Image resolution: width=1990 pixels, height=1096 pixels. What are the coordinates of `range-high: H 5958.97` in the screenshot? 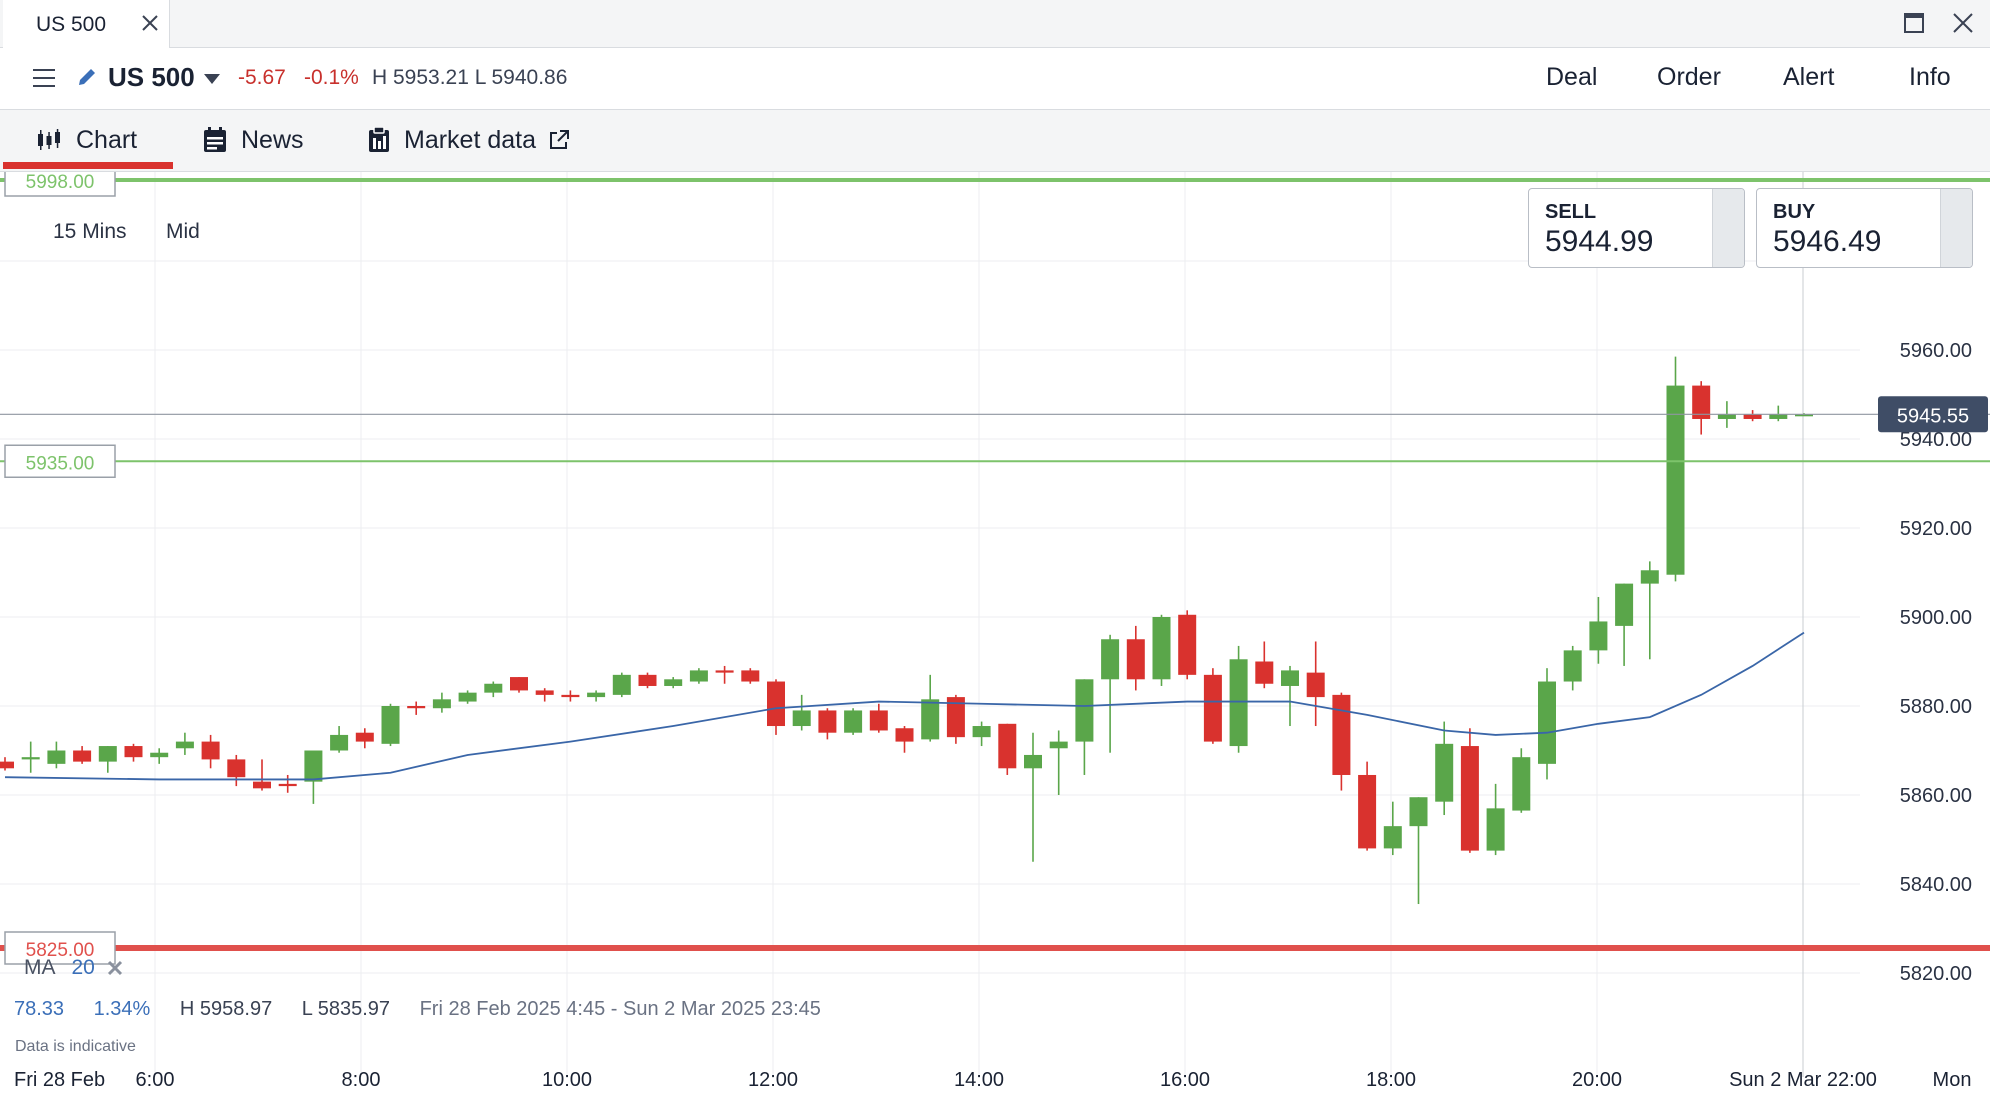 It's located at (226, 1009).